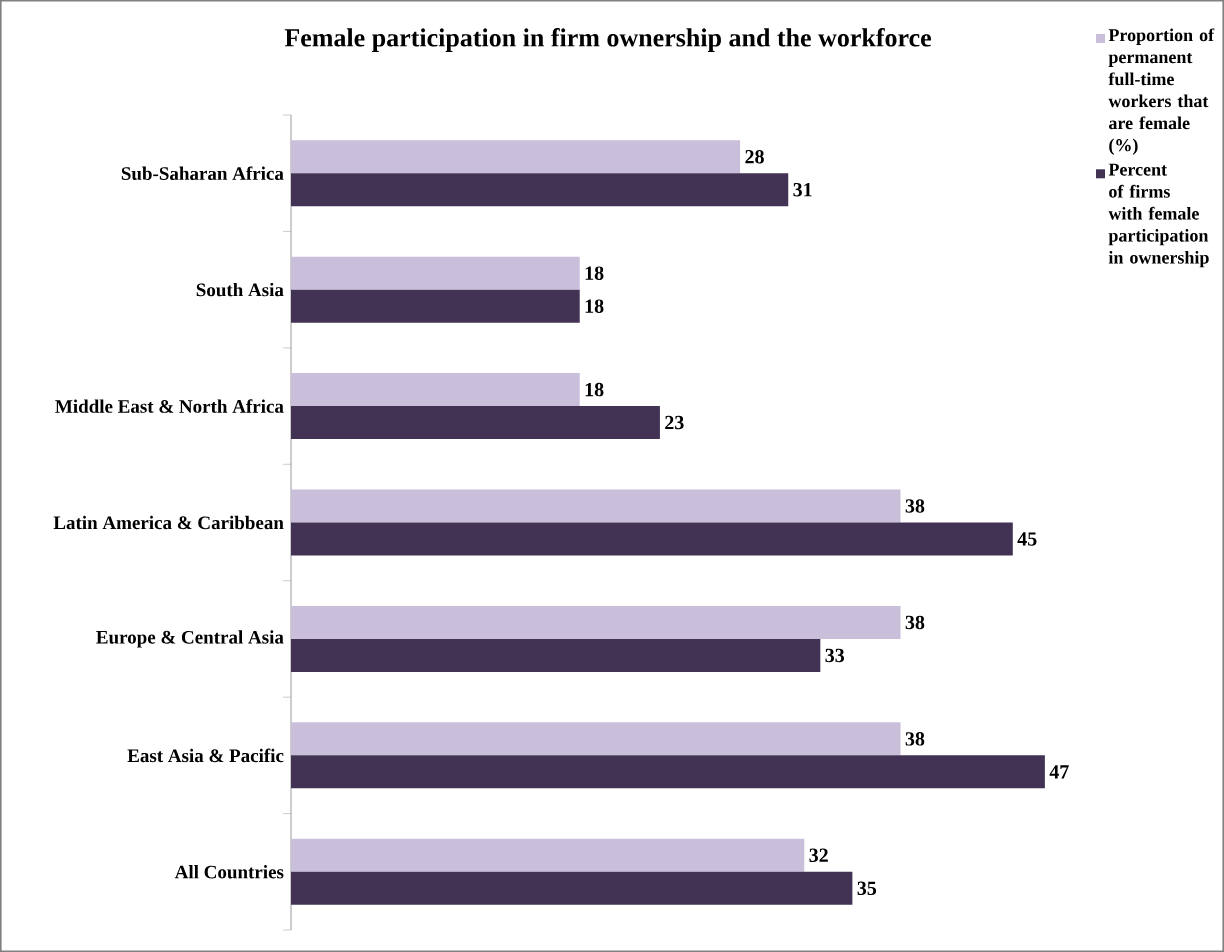 Image resolution: width=1224 pixels, height=952 pixels. What do you see at coordinates (1059, 772) in the screenshot?
I see `data-label: 47` at bounding box center [1059, 772].